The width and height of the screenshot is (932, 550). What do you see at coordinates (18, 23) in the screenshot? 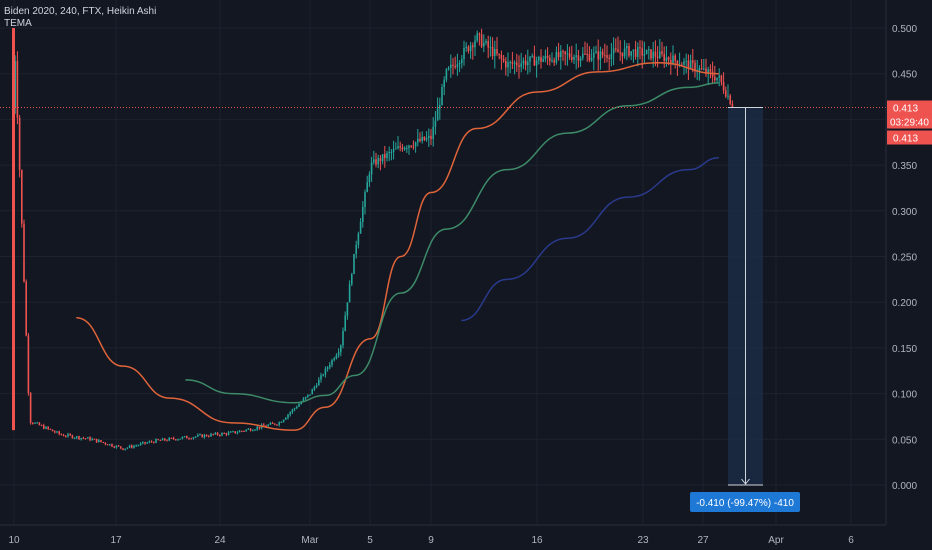
I see `indicator-label: TEMA` at bounding box center [18, 23].